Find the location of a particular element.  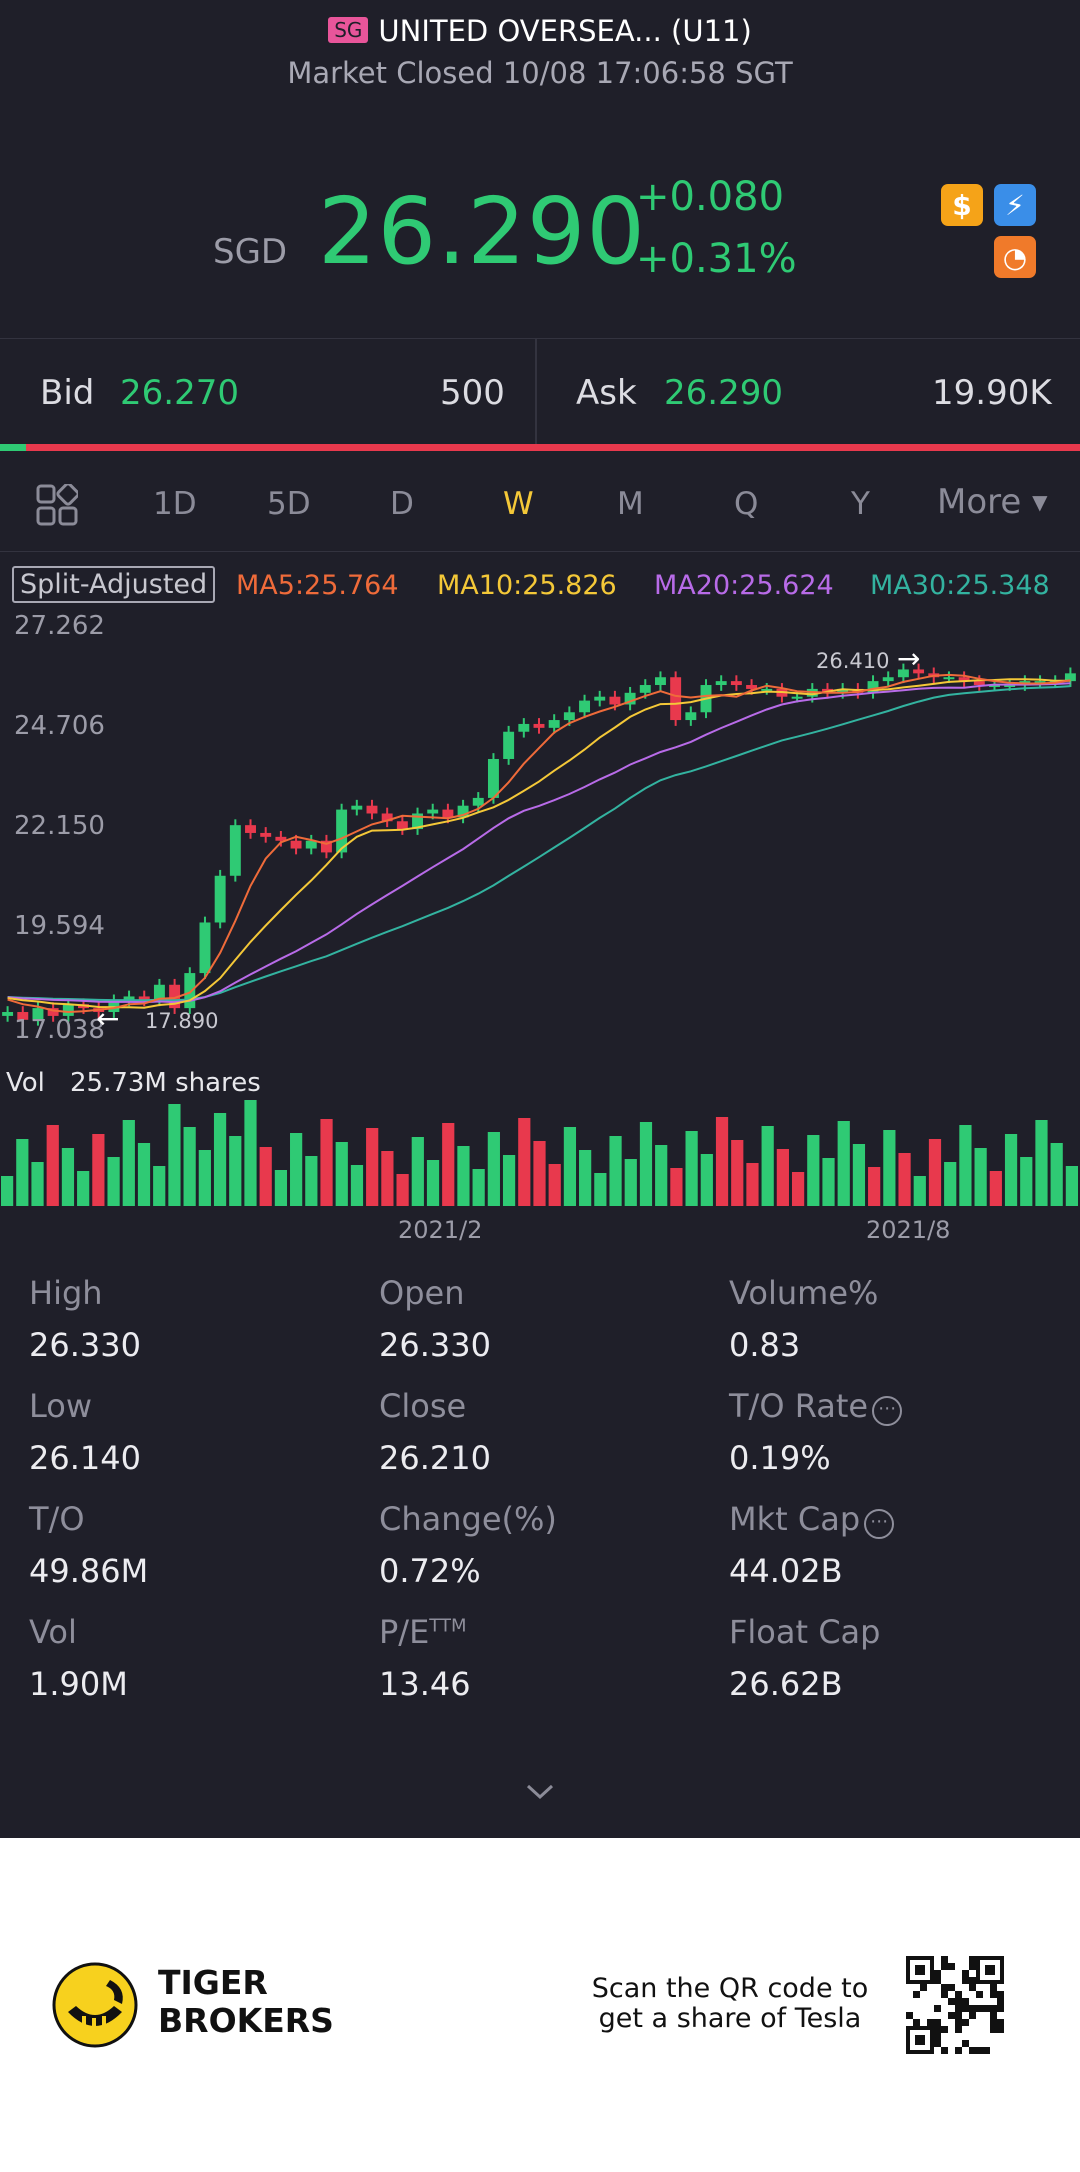

tab-q: Q is located at coordinates (746, 504).